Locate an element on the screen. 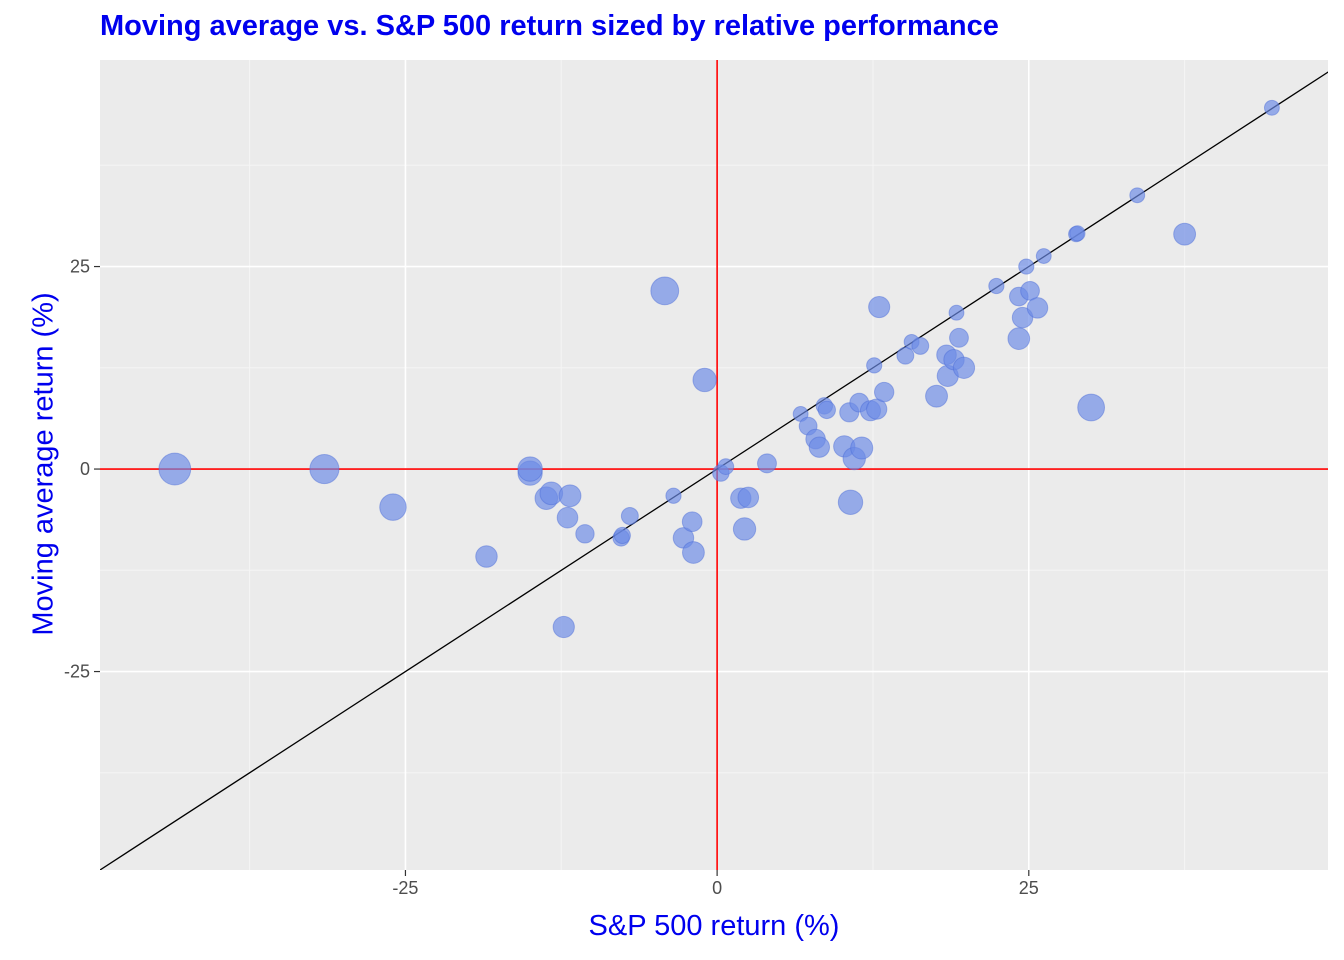  x-tick-label: 25 is located at coordinates (1029, 888).